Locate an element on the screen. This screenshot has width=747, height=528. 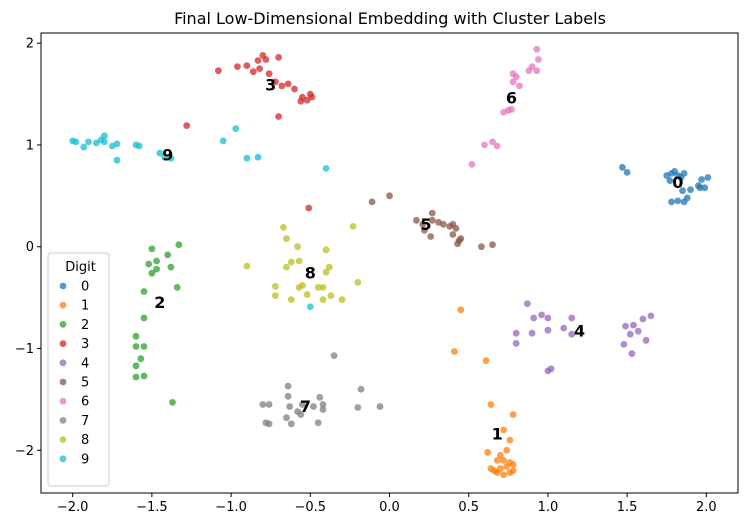
y-tick-label: 1 is located at coordinates (30, 145).